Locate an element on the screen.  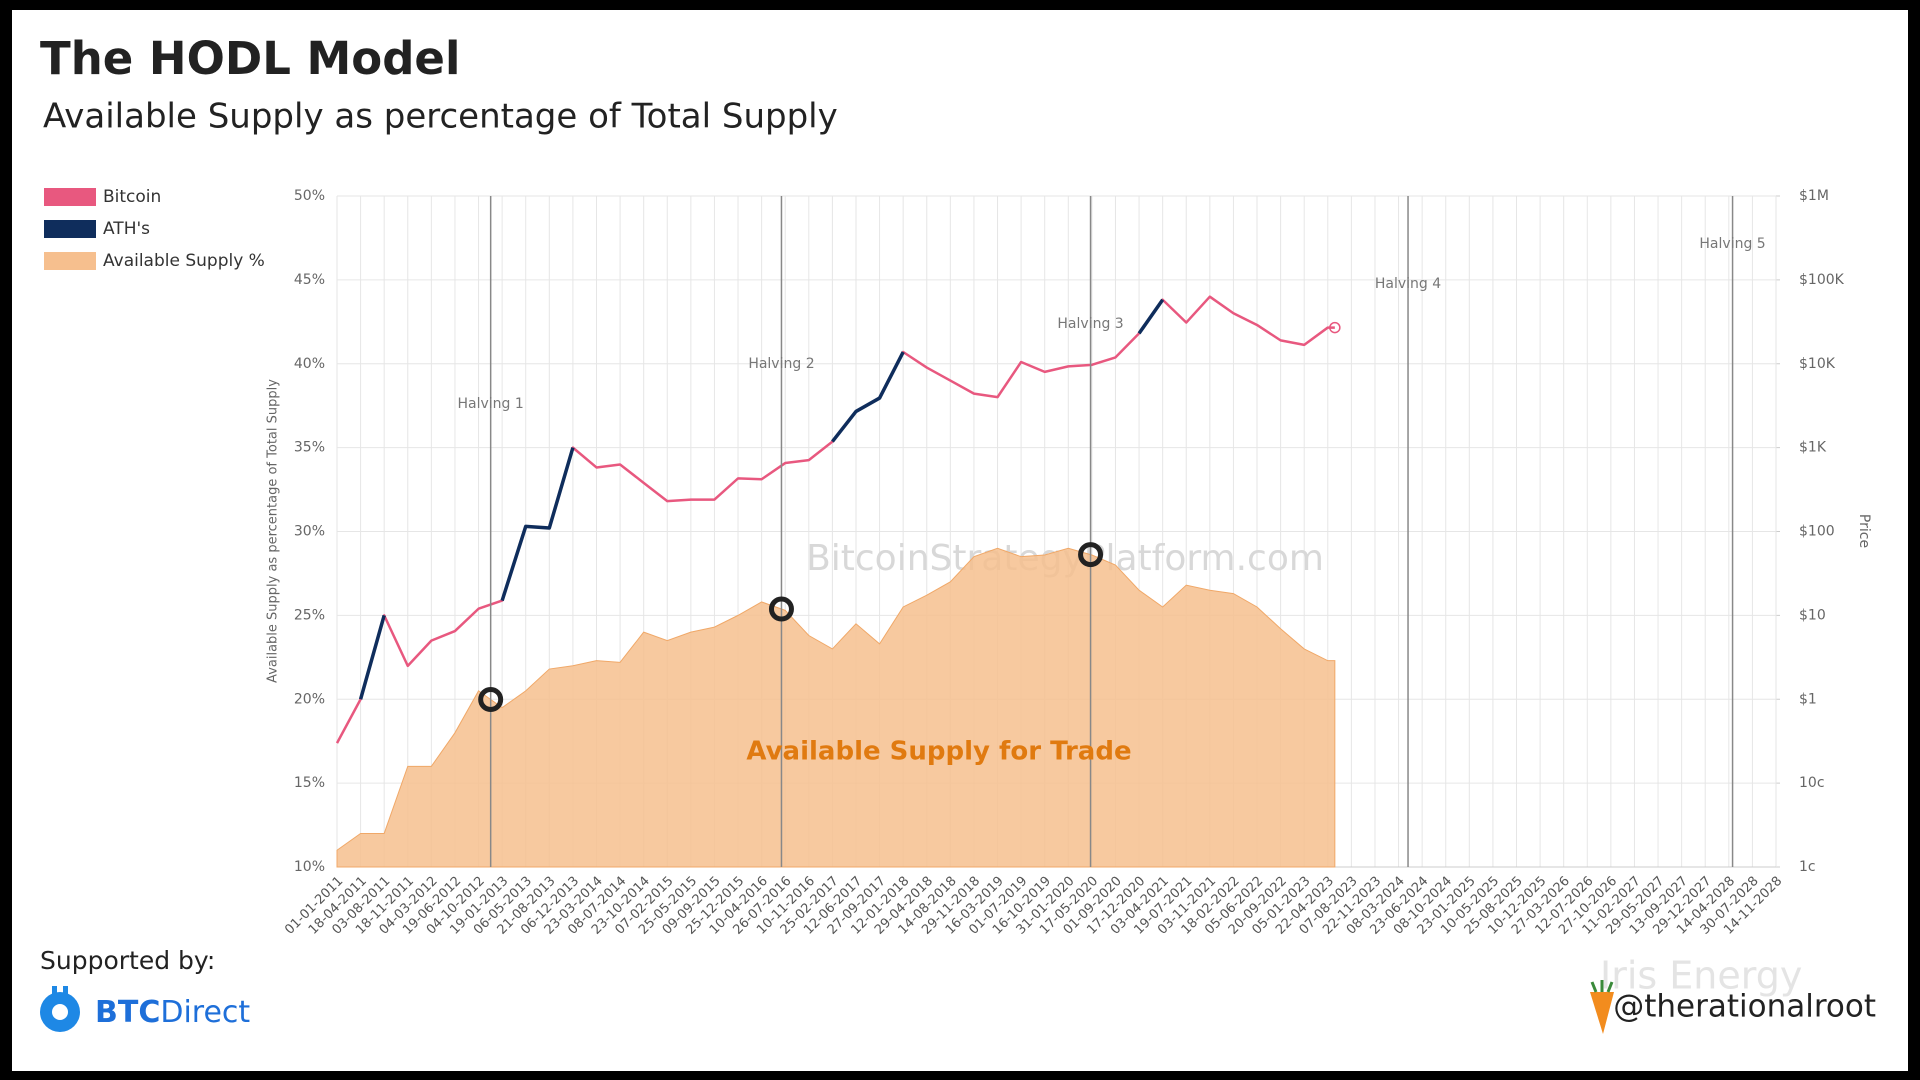
carrot-body is located at coordinates (1602, 1013).